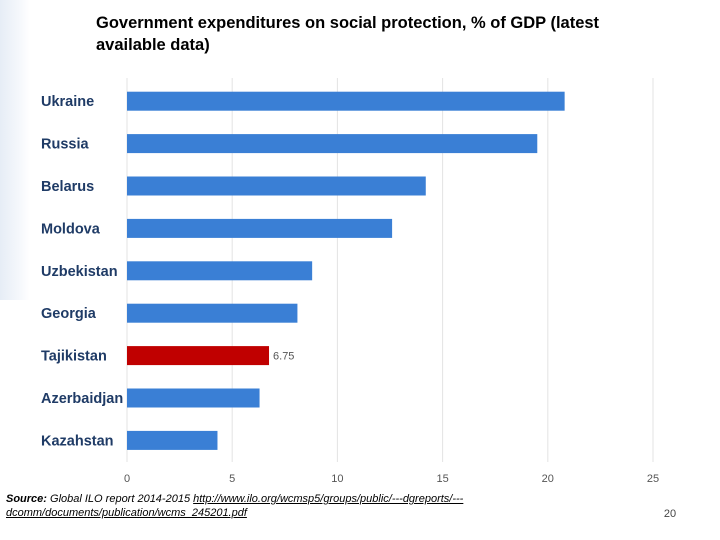 The height and width of the screenshot is (540, 720). What do you see at coordinates (26, 499) in the screenshot?
I see `source-label: Source:` at bounding box center [26, 499].